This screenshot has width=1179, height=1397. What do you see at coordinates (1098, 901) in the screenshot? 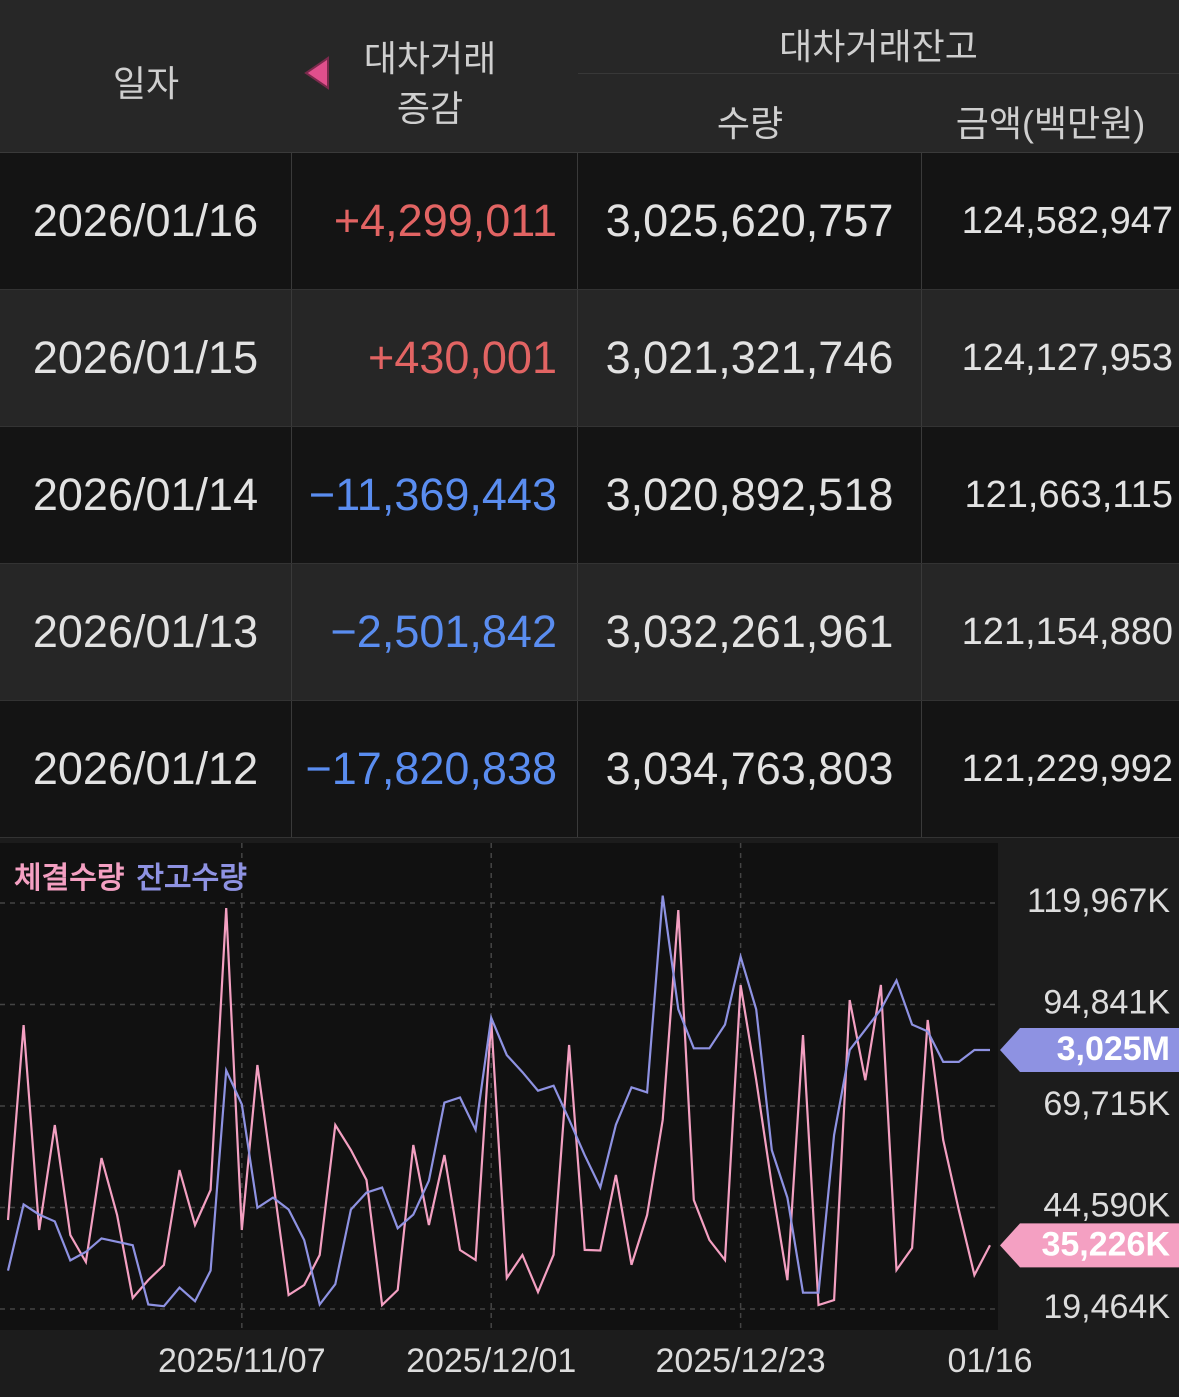
I see `y-tick-label: 119,967K` at bounding box center [1098, 901].